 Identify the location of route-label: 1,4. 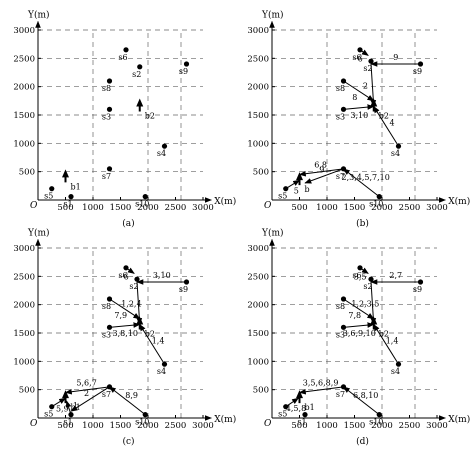
(392, 341).